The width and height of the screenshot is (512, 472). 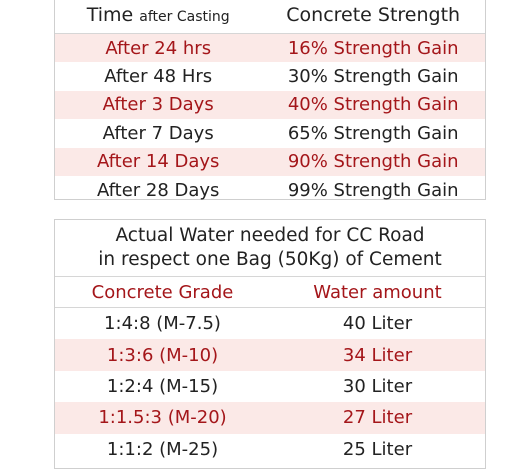 I want to click on grade-header: Concrete Grade, so click(x=162, y=292).